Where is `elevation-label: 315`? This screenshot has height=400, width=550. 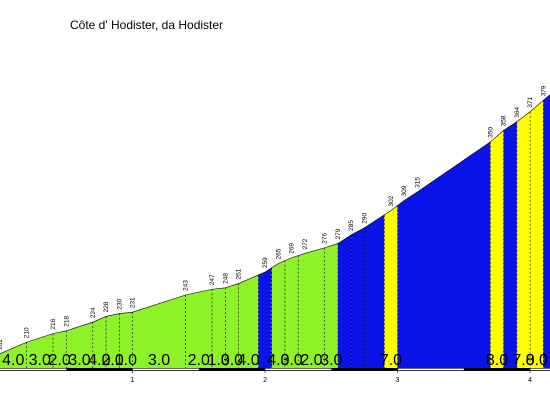 elevation-label: 315 is located at coordinates (417, 182).